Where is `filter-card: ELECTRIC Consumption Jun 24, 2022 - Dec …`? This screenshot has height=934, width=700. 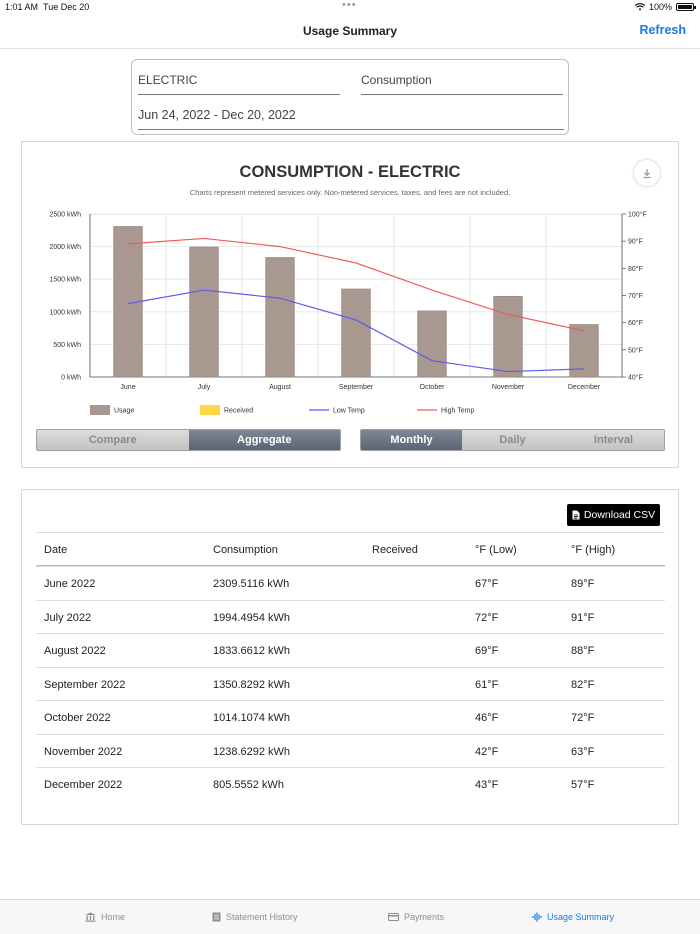
filter-card: ELECTRIC Consumption Jun 24, 2022 - Dec … is located at coordinates (350, 97).